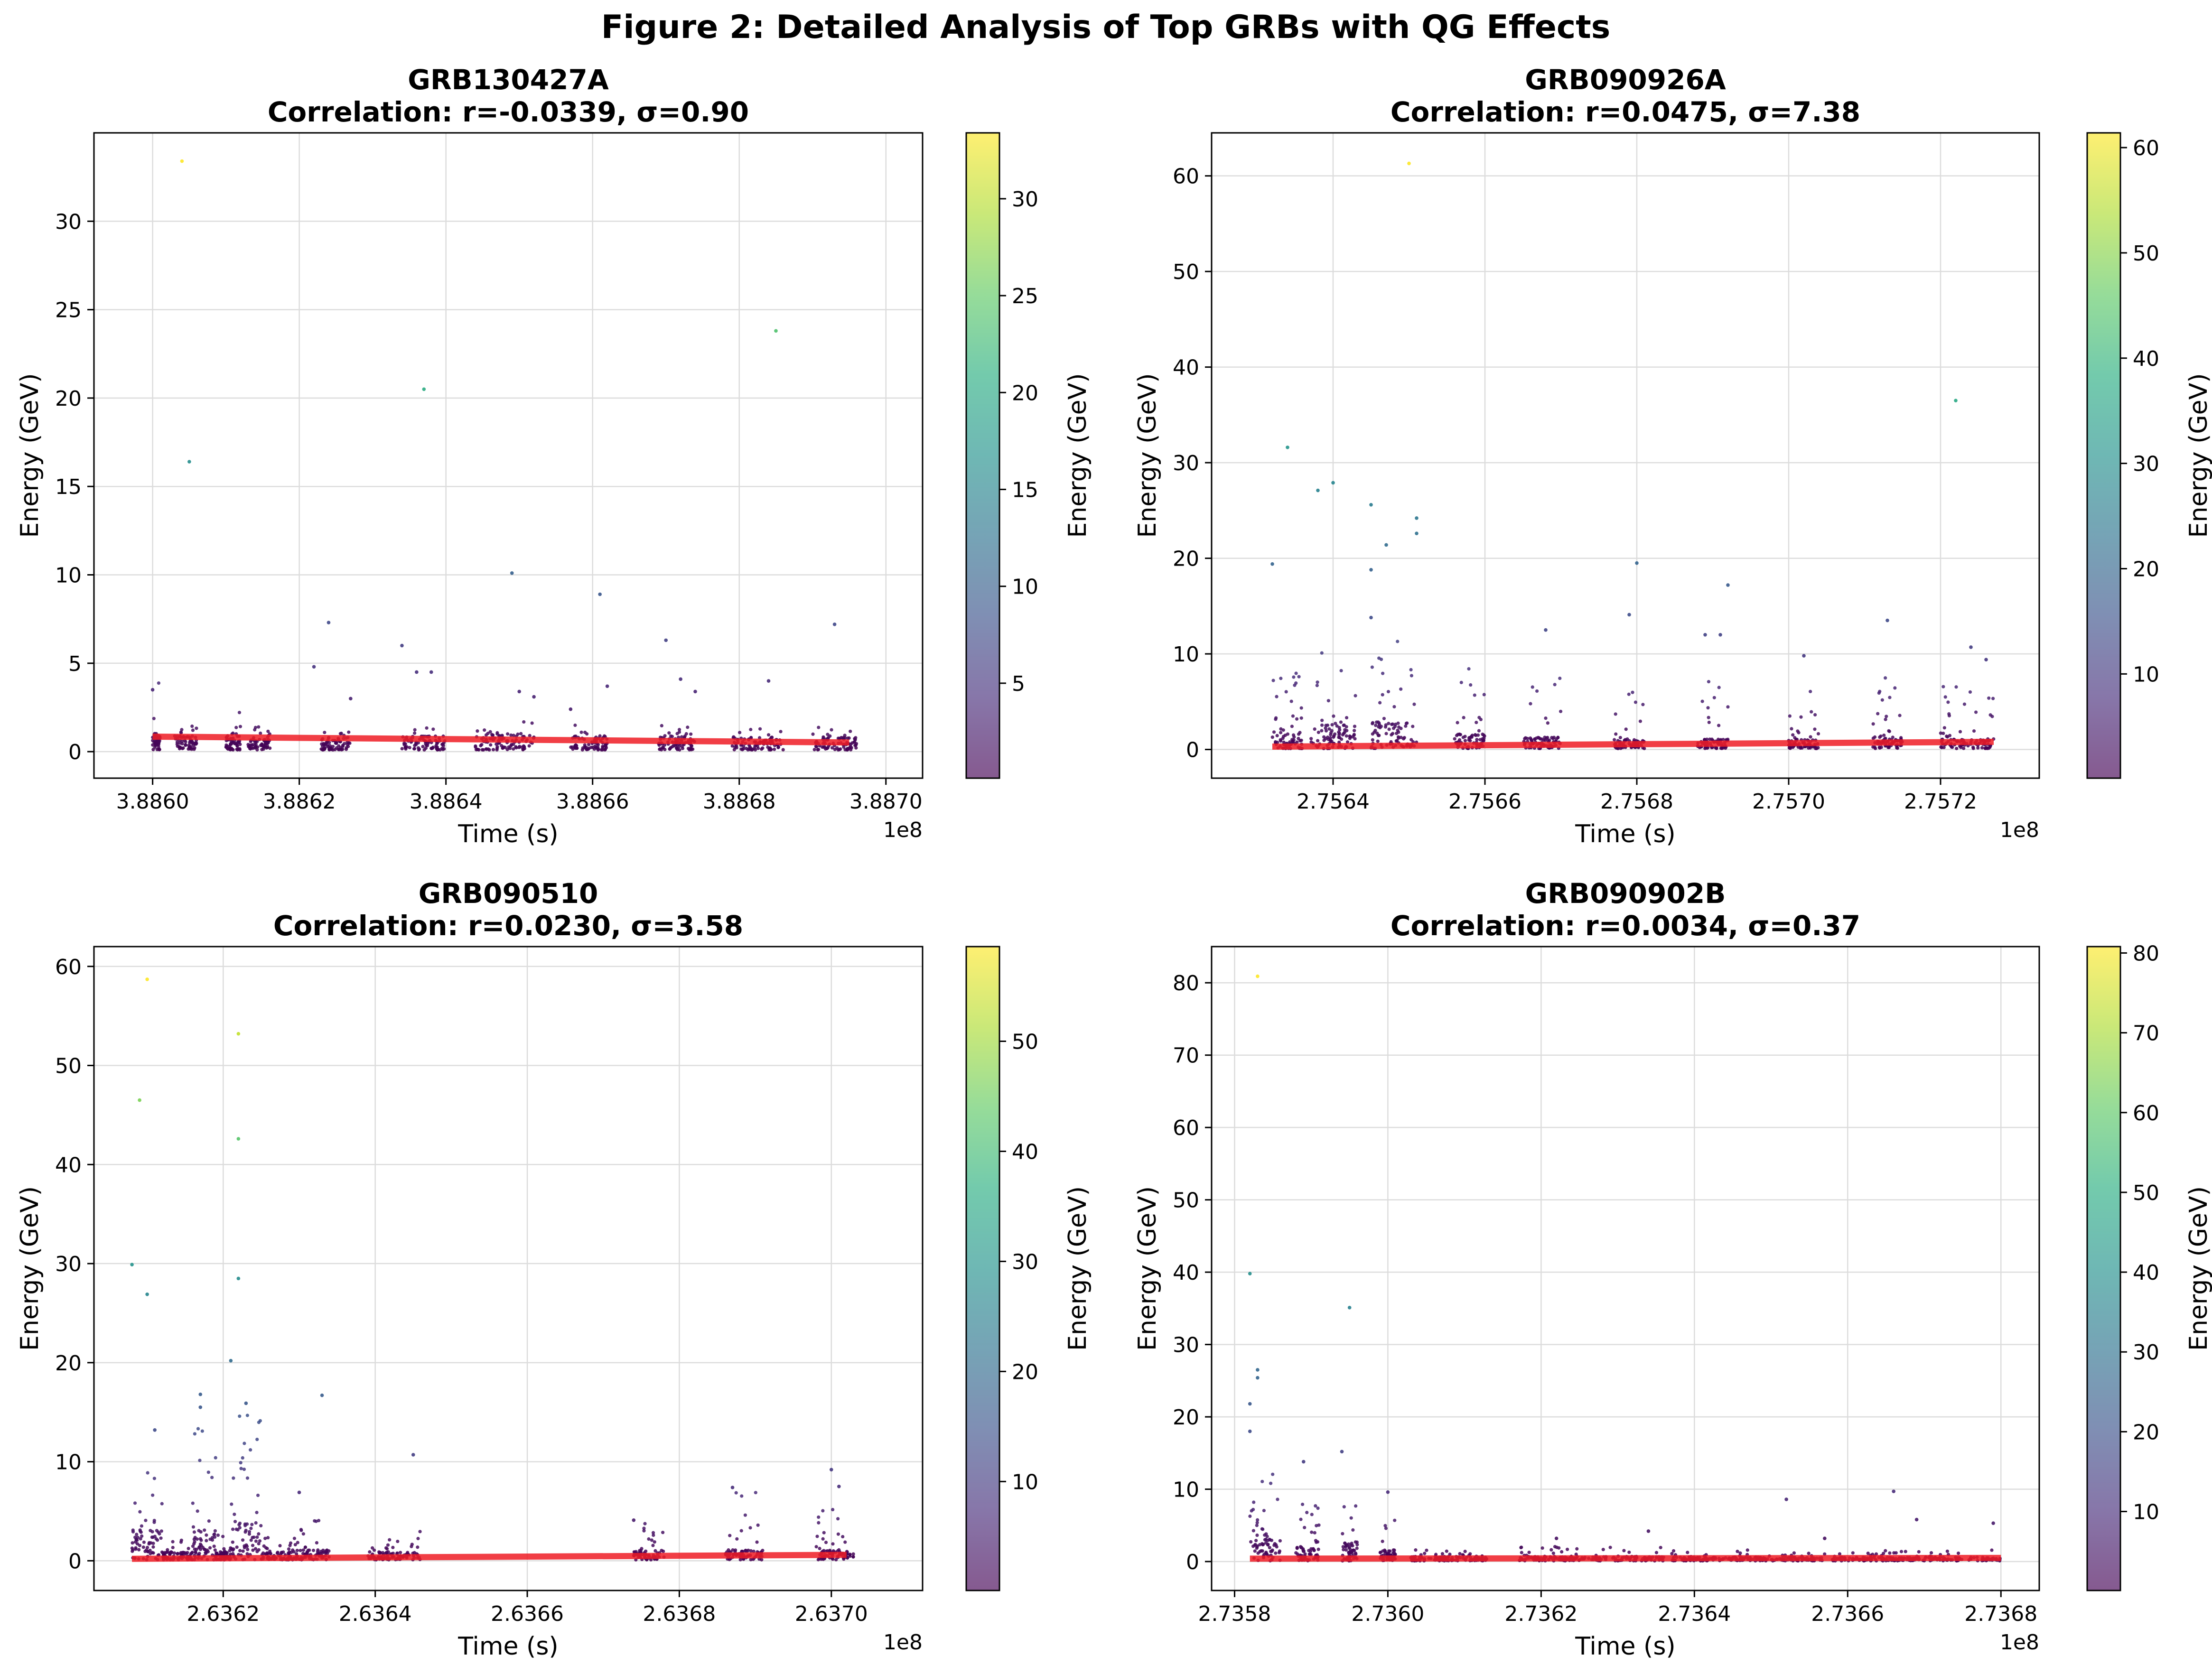 This screenshot has width=2212, height=1674. I want to click on colorbar-tick-label: 30, so click(1025, 199).